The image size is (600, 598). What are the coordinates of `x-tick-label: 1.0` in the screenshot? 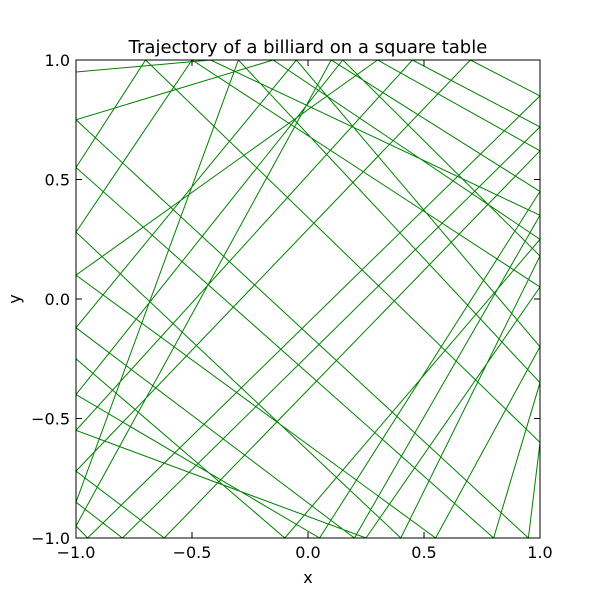 It's located at (539, 552).